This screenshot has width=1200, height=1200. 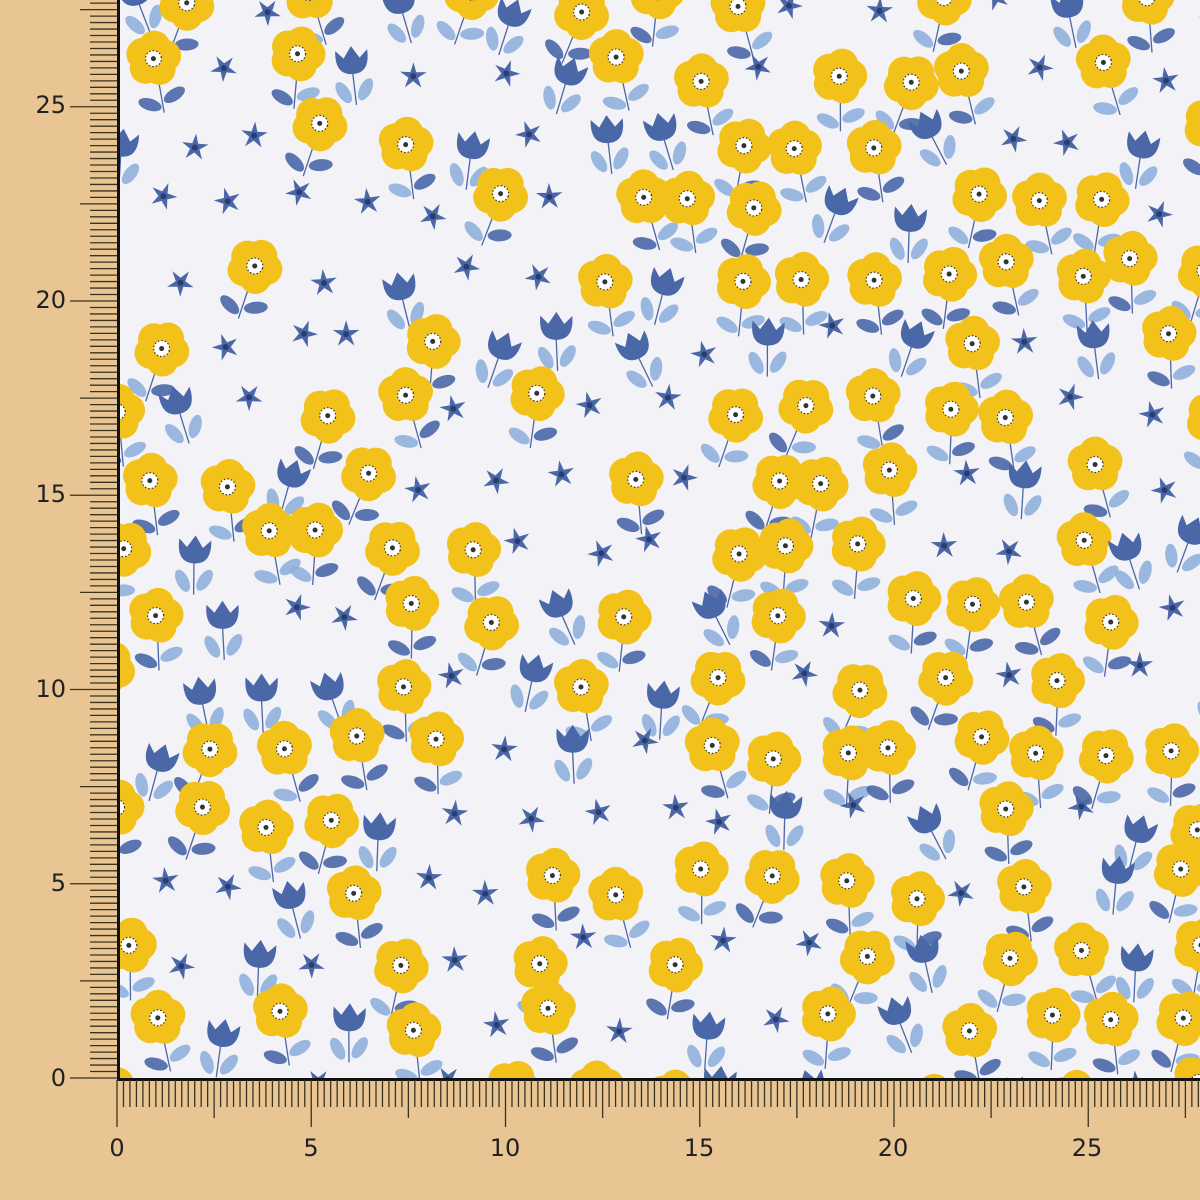 What do you see at coordinates (699, 1148) in the screenshot?
I see `x-ruler-label: 15` at bounding box center [699, 1148].